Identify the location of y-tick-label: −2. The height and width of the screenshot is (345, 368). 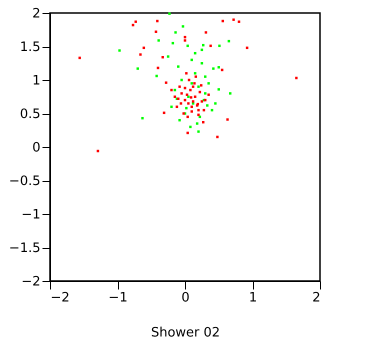
(30, 282).